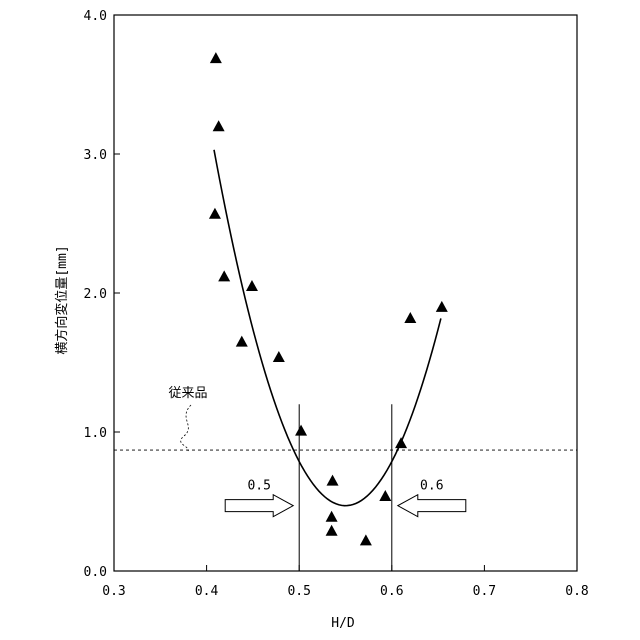 The image size is (640, 640). I want to click on vertical-marker-group: 0.5 0.6, so click(345, 487).